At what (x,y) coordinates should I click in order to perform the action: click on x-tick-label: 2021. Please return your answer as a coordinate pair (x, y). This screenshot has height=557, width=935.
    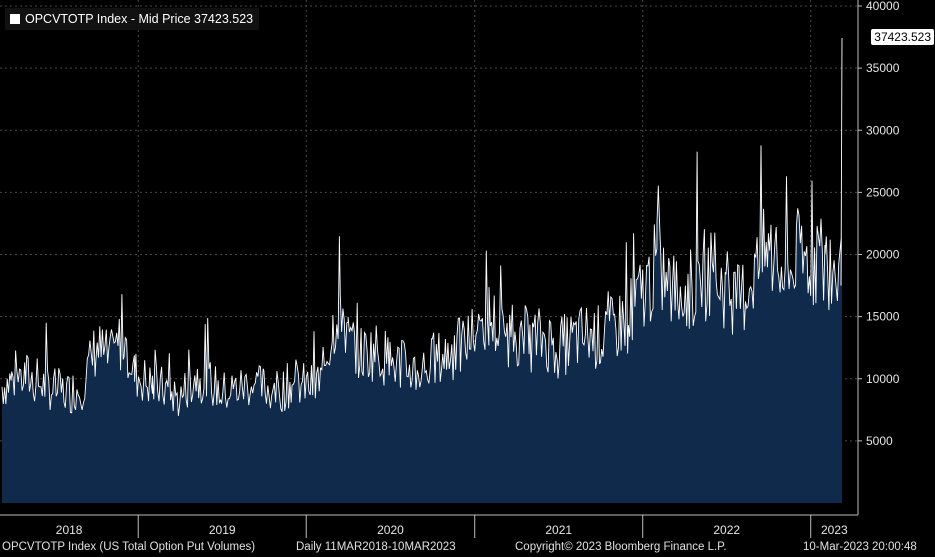
    Looking at the image, I should click on (558, 530).